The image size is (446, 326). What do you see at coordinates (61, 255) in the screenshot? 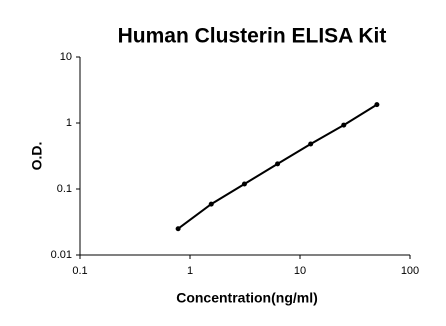
I see `y-tick-label: 0.01` at bounding box center [61, 255].